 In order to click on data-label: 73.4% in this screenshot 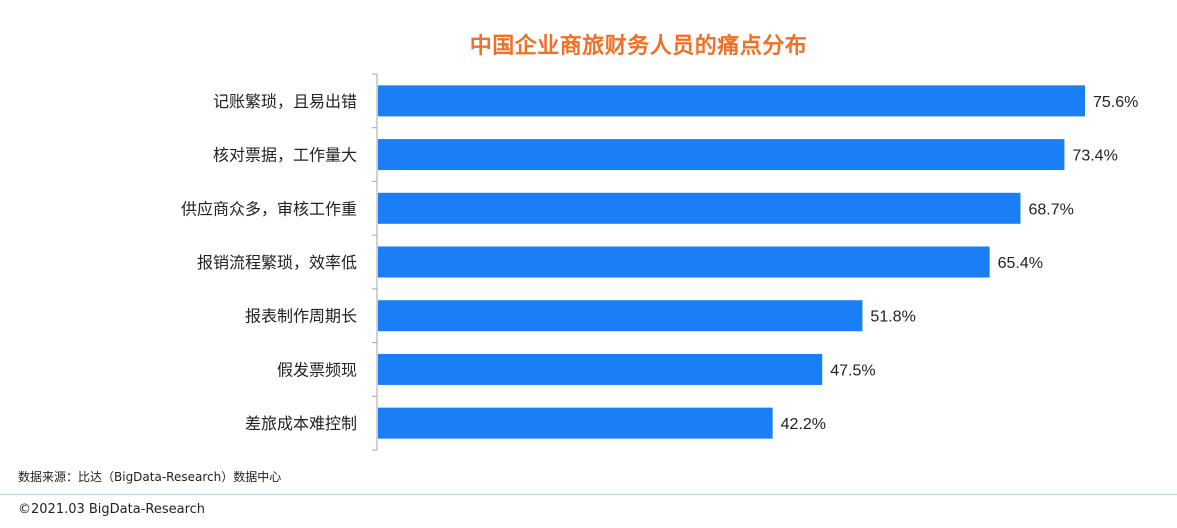, I will do `click(1094, 156)`.